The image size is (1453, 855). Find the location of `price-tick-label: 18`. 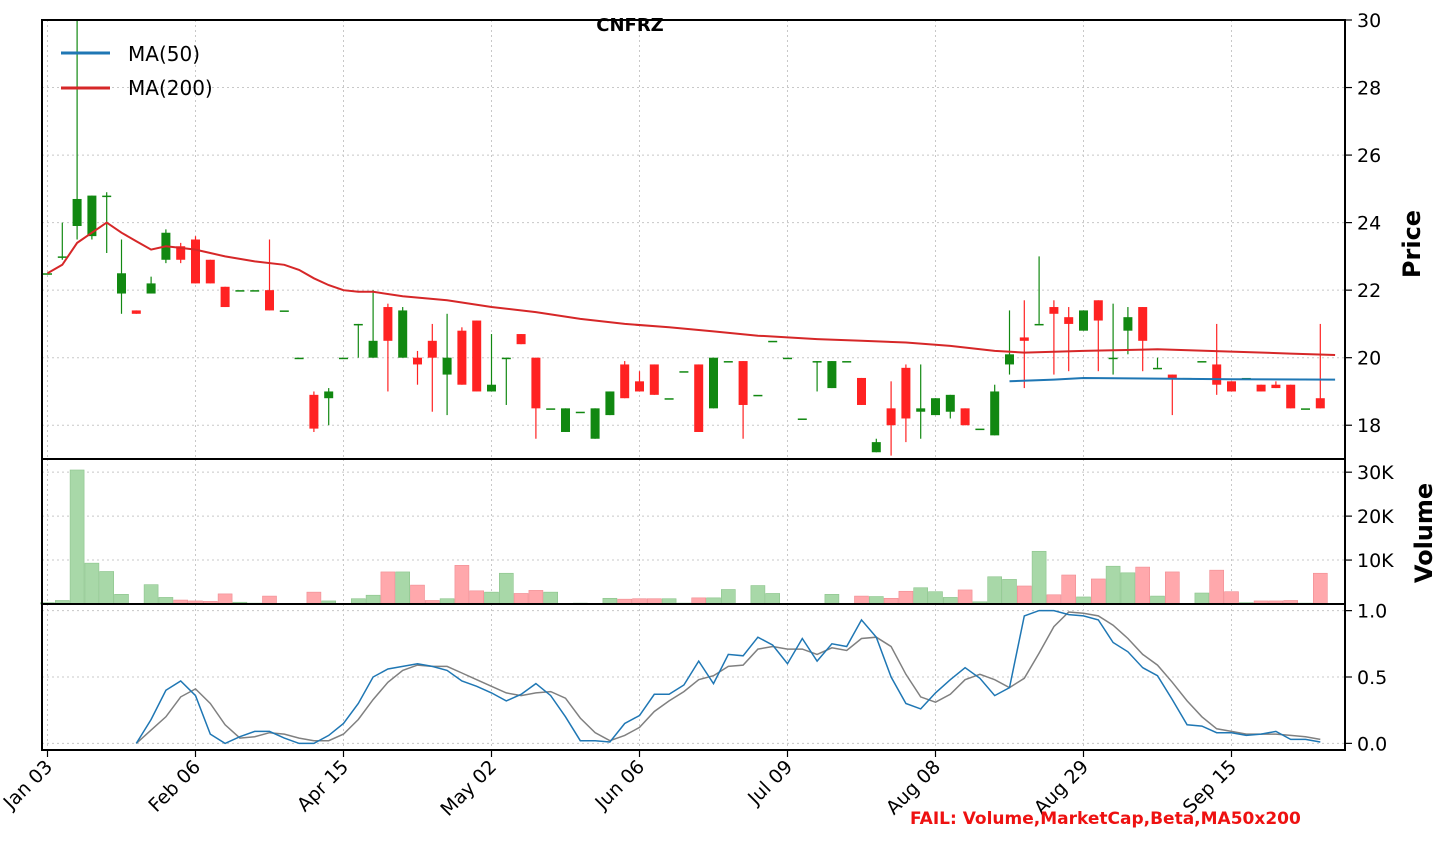

price-tick-label: 18 is located at coordinates (1369, 426).